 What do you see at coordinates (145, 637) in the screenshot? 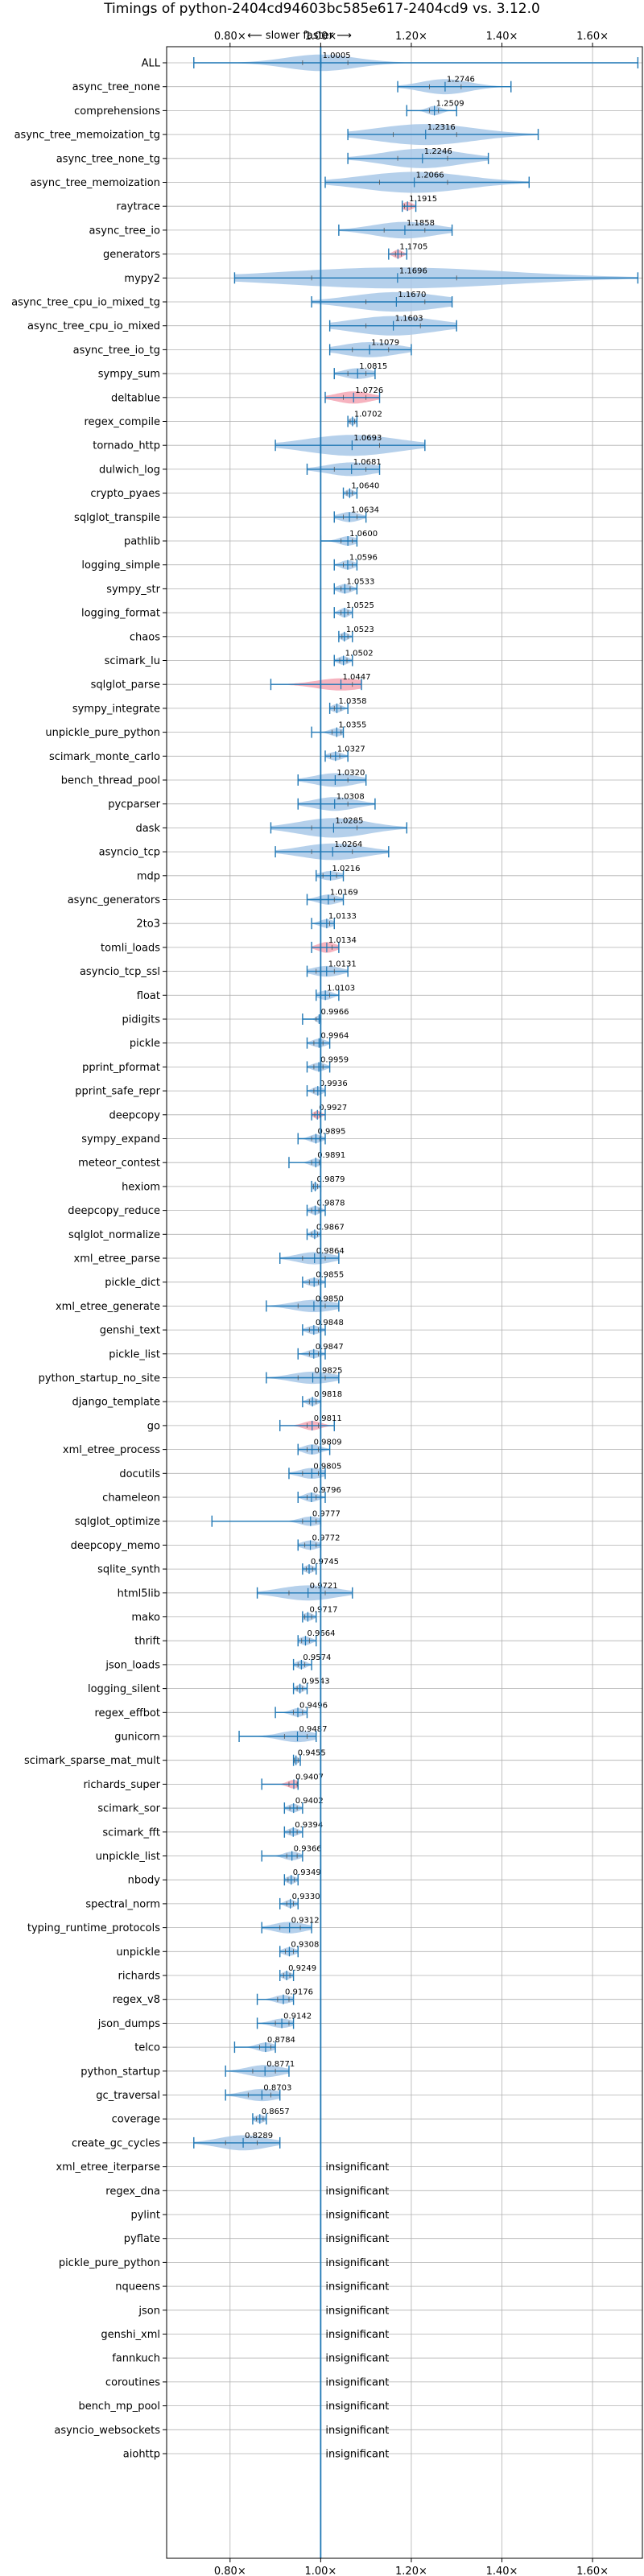
I see `benchmark-label: chaos` at bounding box center [145, 637].